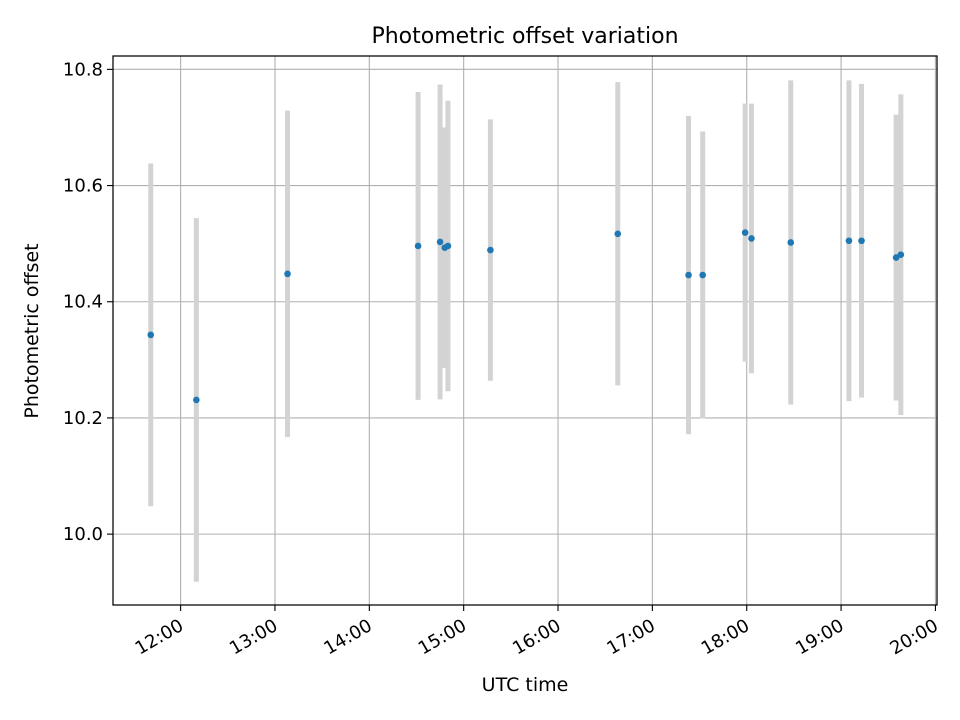  Describe the element at coordinates (83, 534) in the screenshot. I see `y-tick-label: 10.0` at that location.